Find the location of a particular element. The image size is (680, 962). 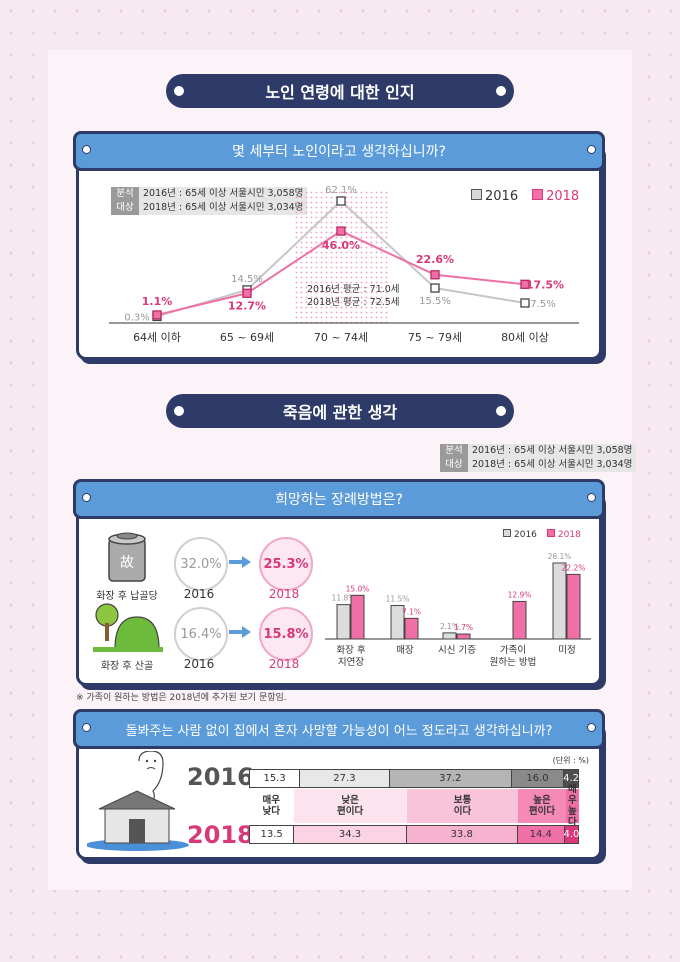

unit-label: (단위 : %) is located at coordinates (570, 760).